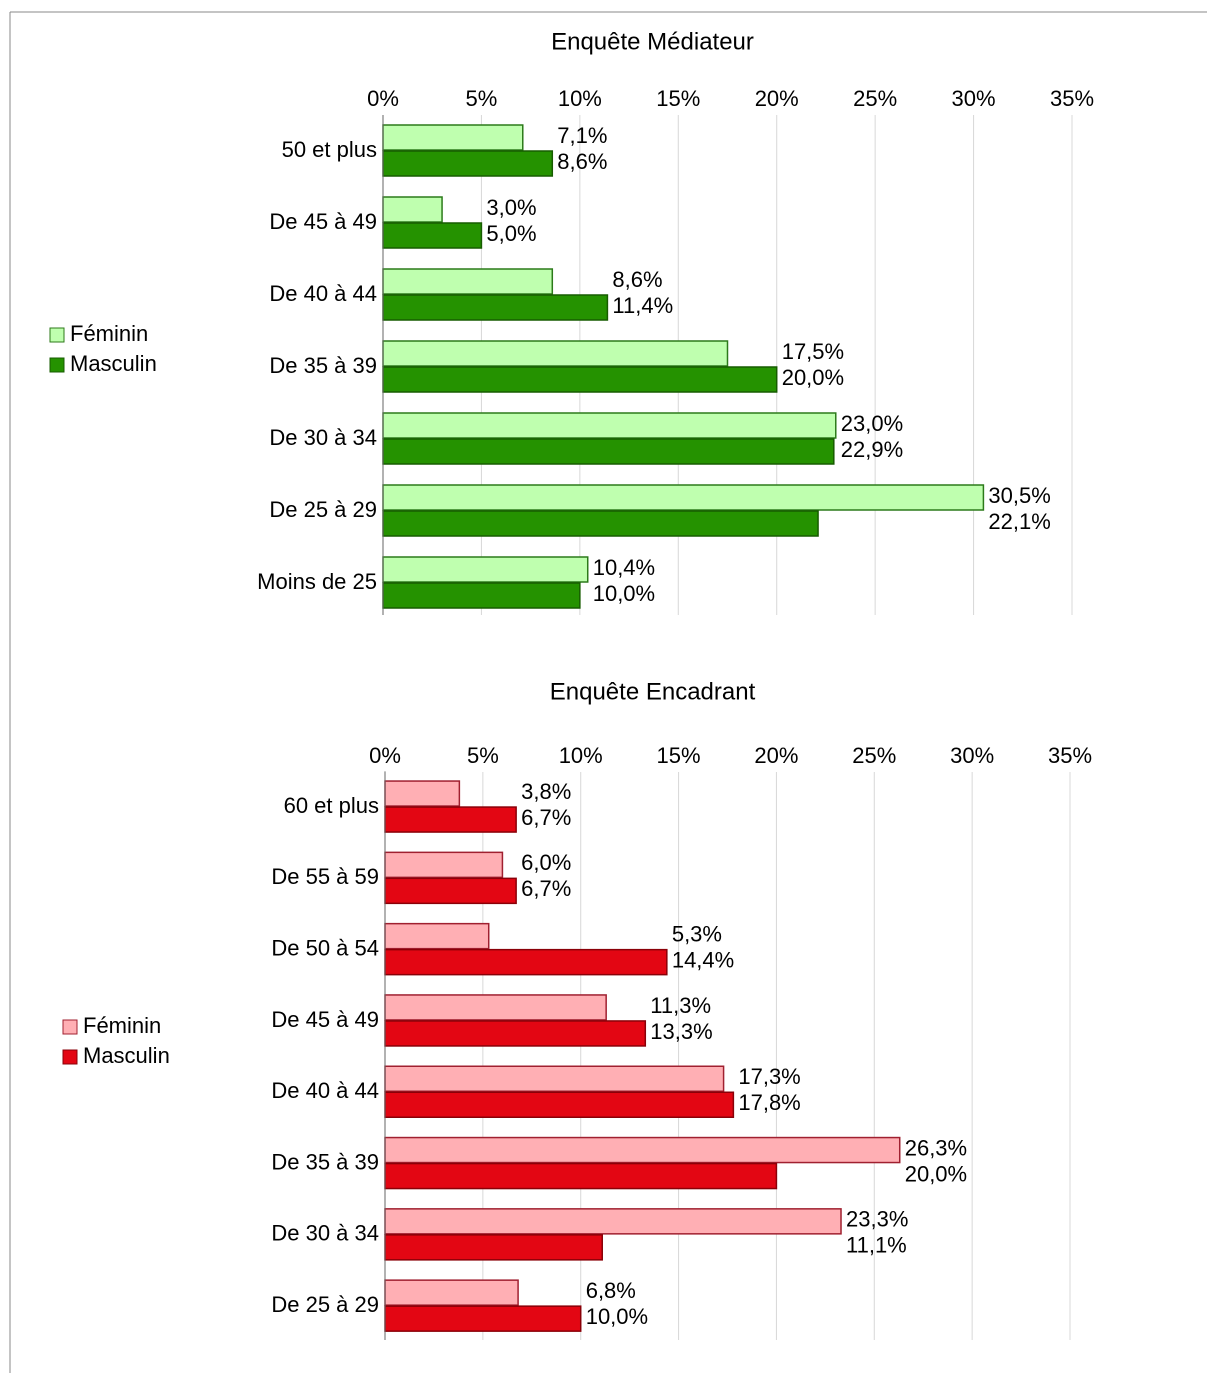 The width and height of the screenshot is (1207, 1373). Describe the element at coordinates (876, 1245) in the screenshot. I see `value-label: 11,1%` at that location.